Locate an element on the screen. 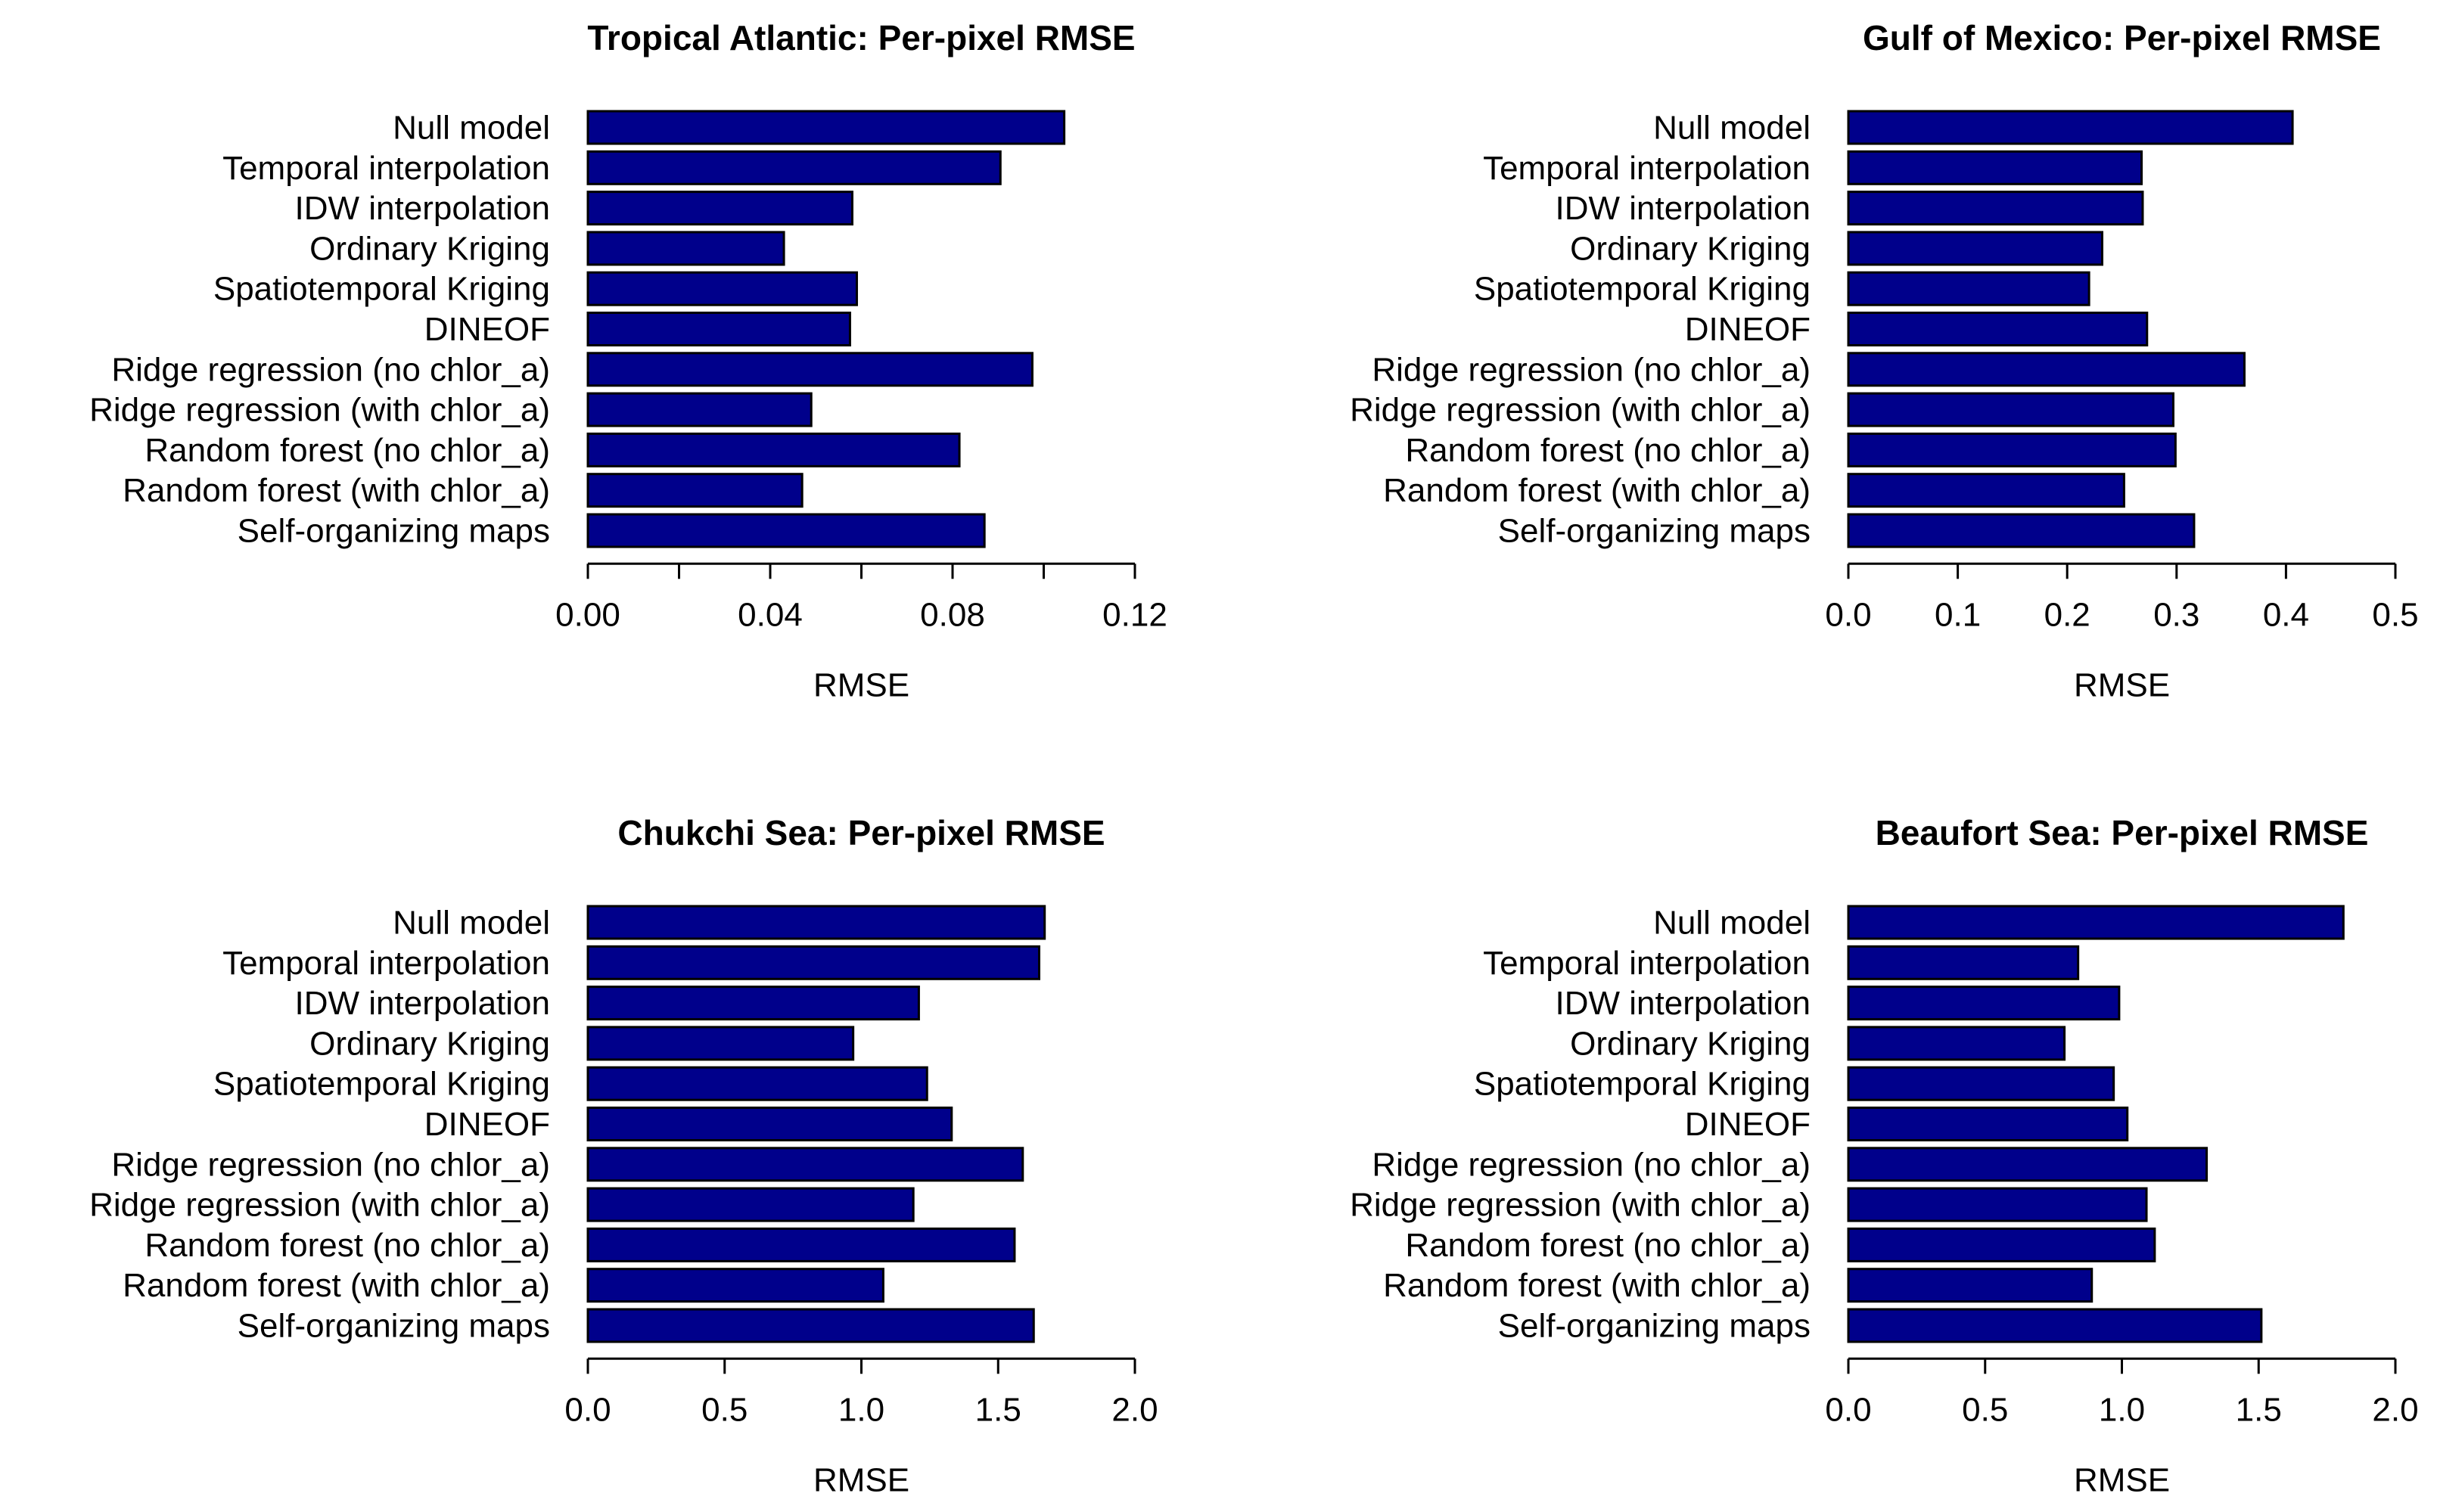 The width and height of the screenshot is (2437, 1512). chart-title: Chukchi Sea: Per-pixel RMSE is located at coordinates (861, 832).